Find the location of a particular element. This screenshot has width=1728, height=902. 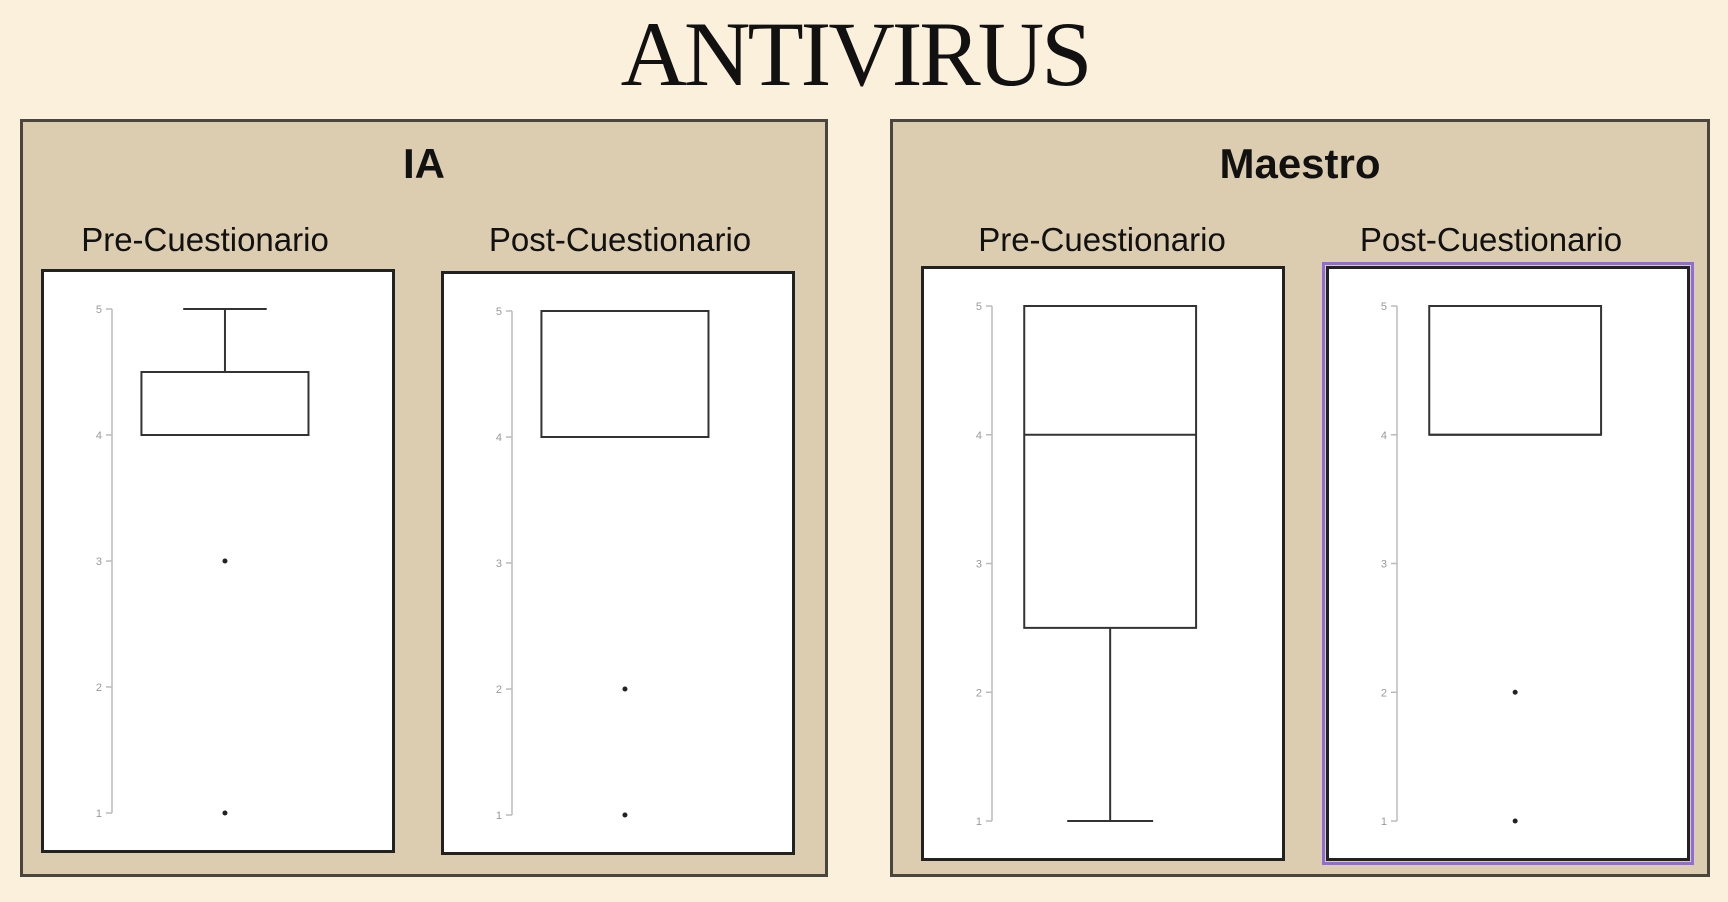

boxplot-ia-post: 1 2 3 4 5 is located at coordinates (618, 563).